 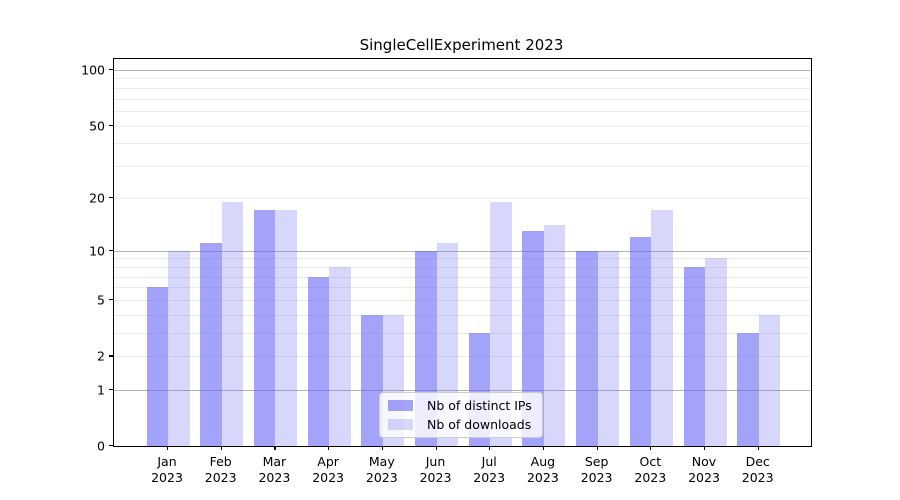 I want to click on y-tick-label: 20, so click(x=97, y=198).